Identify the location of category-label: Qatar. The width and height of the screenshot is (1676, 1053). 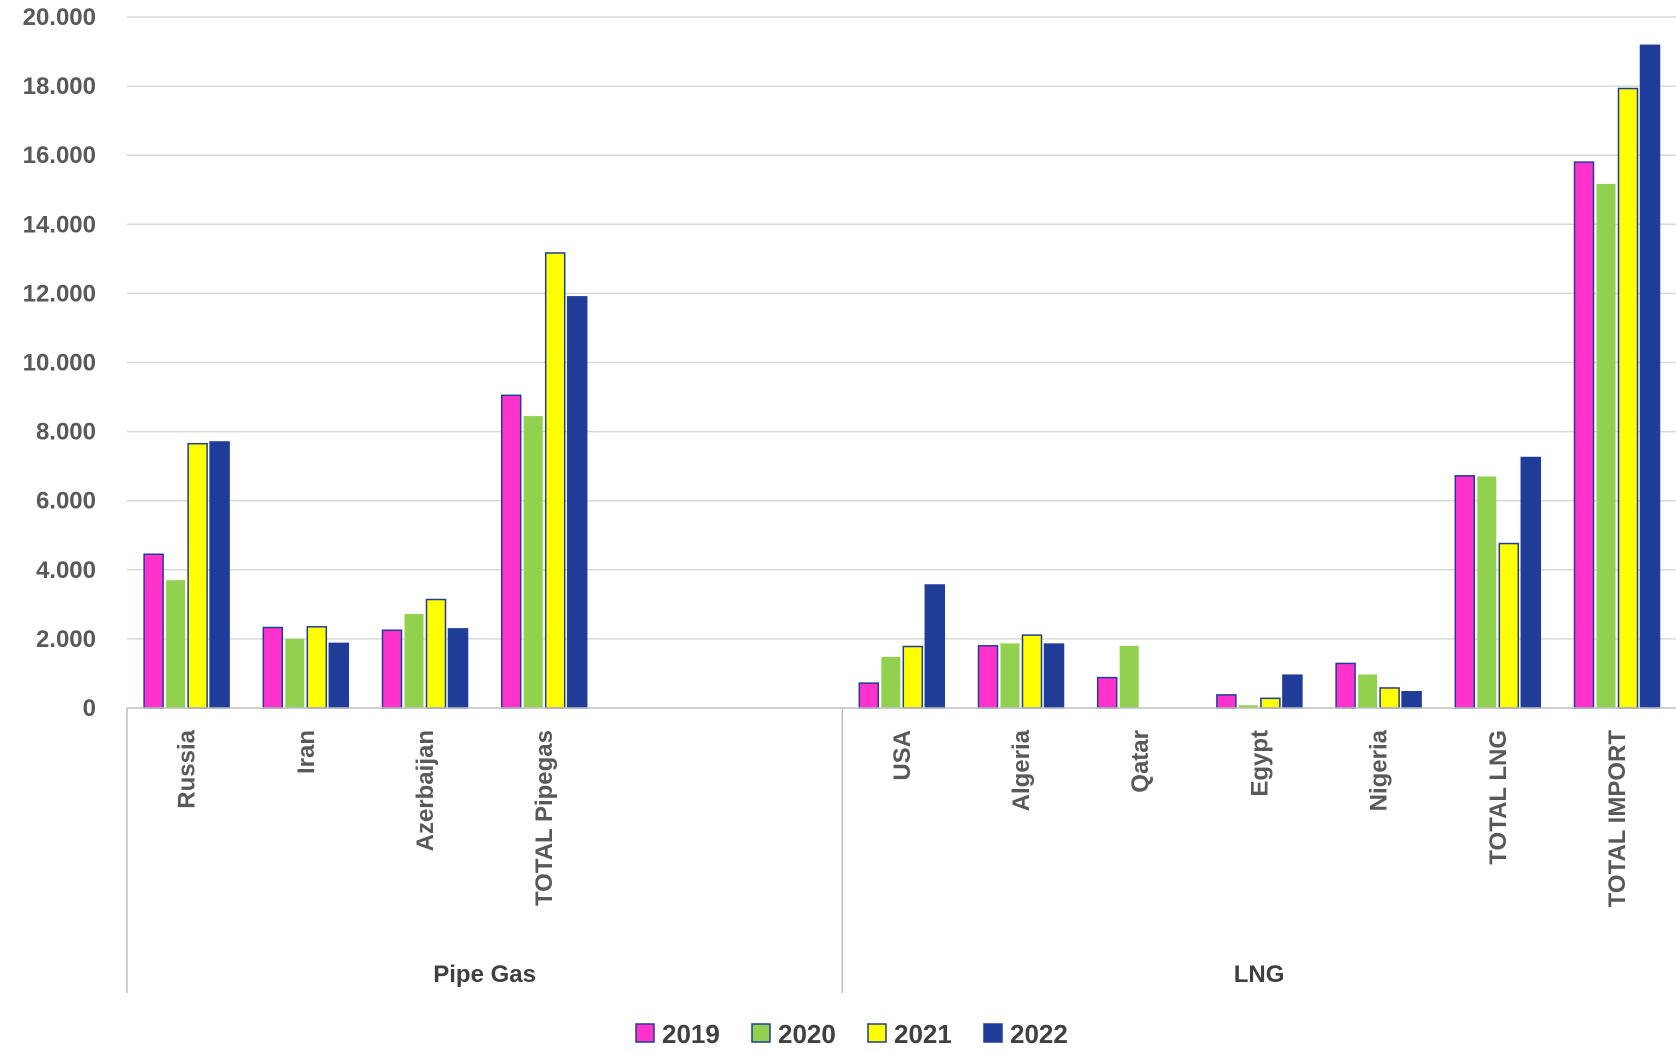
(1140, 761).